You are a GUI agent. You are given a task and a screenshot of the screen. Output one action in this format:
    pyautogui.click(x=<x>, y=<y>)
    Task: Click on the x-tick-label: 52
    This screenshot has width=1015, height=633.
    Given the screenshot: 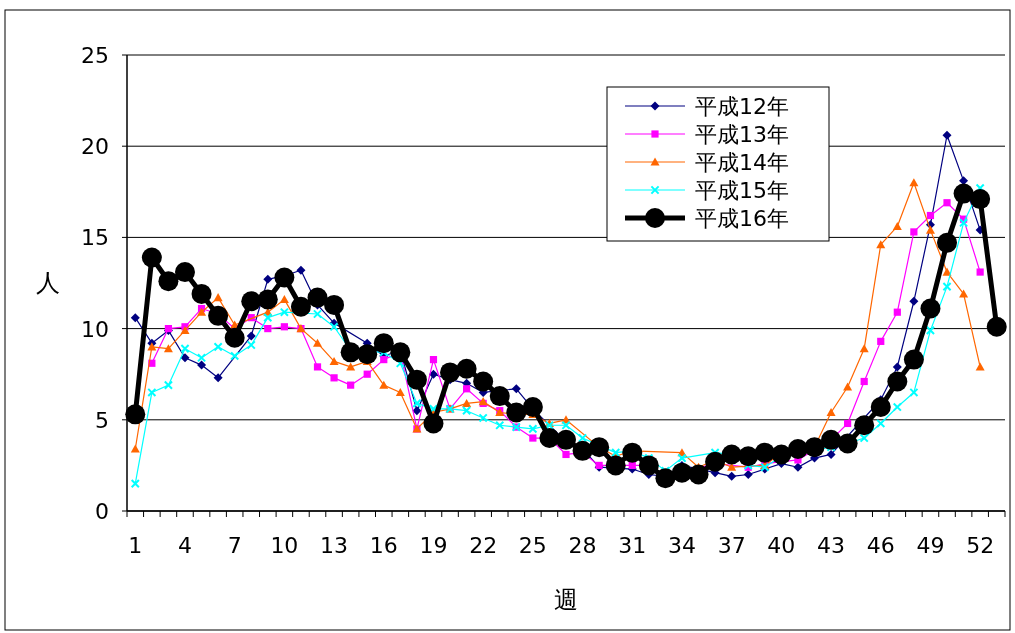 What is the action you would take?
    pyautogui.click(x=980, y=545)
    